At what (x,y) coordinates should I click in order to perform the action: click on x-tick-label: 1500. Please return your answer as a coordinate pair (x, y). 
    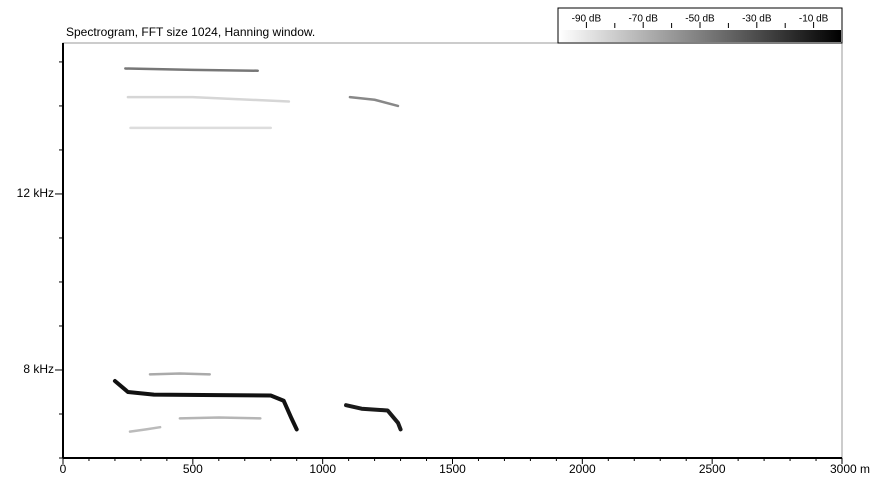
    Looking at the image, I should click on (452, 469).